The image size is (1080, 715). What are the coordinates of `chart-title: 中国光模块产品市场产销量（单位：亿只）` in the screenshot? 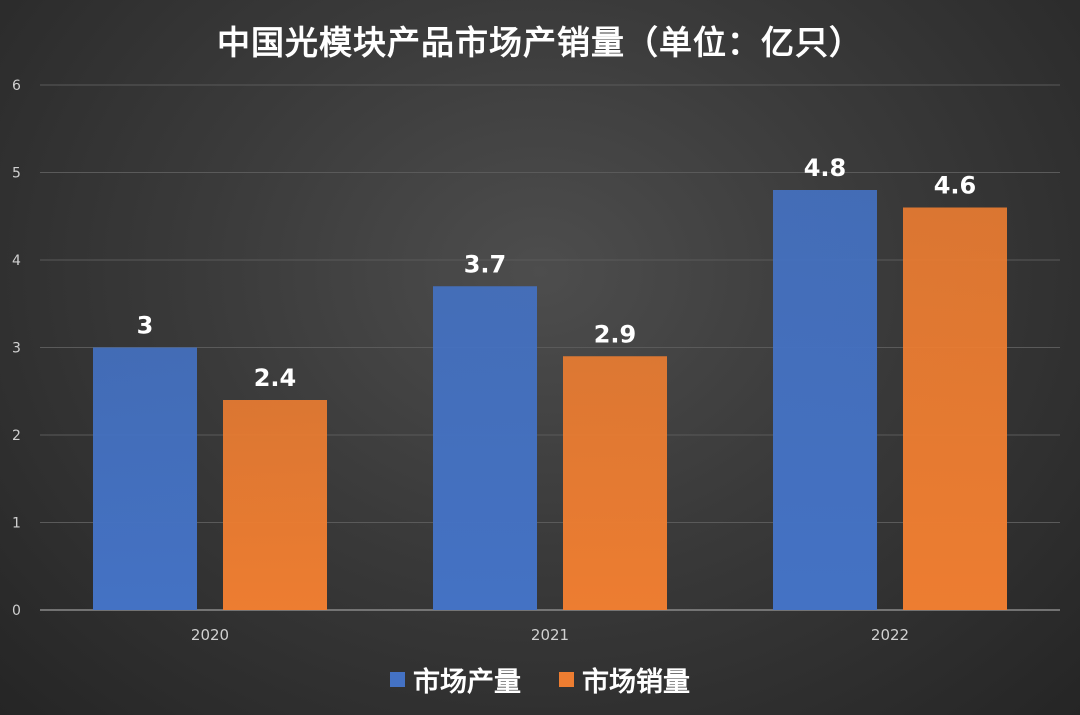 It's located at (540, 42).